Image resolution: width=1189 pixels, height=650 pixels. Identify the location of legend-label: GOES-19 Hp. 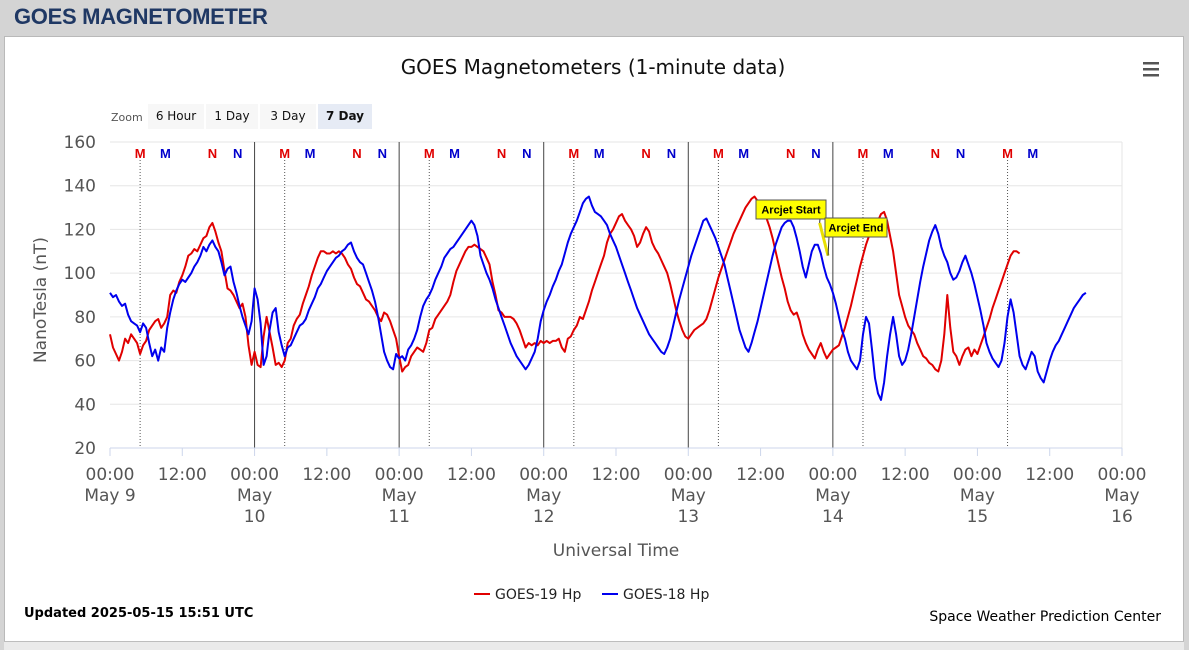
(538, 595).